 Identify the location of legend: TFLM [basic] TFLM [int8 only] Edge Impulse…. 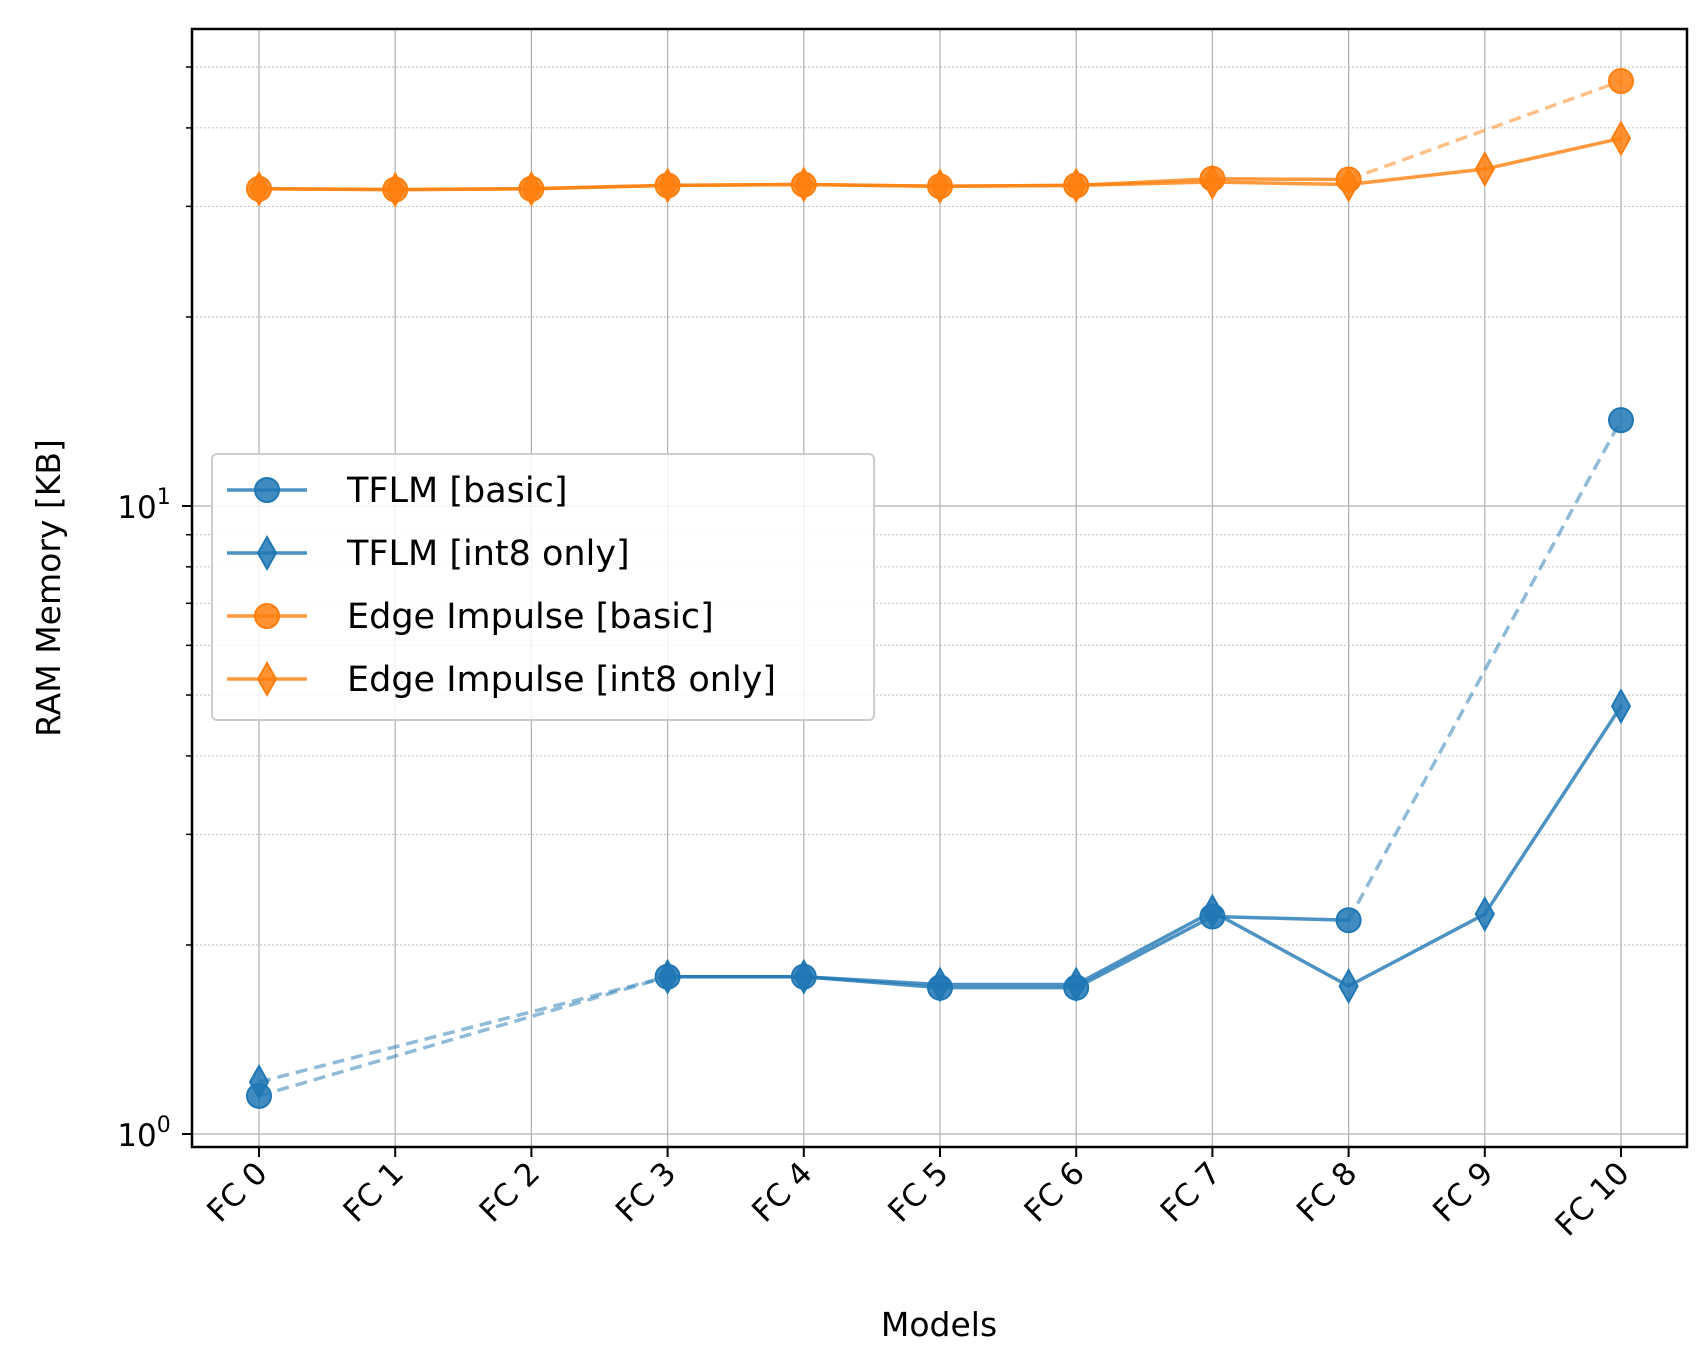
(543, 587).